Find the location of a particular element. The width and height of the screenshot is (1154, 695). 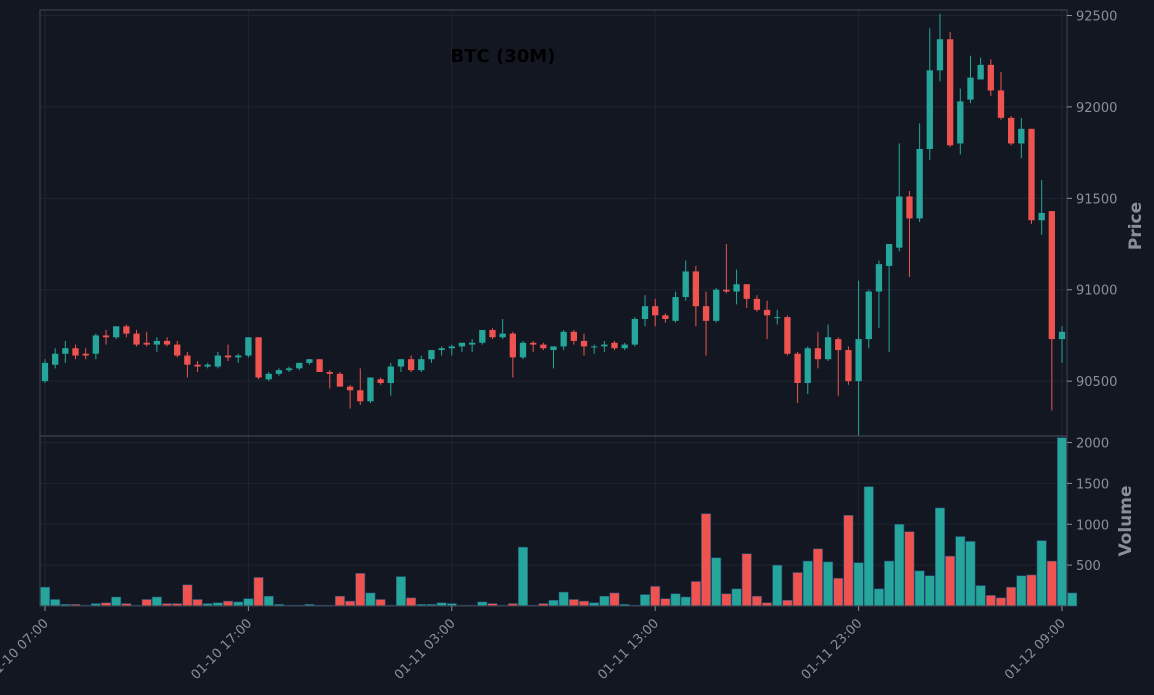

x-tick-label: 01-12 09:00 is located at coordinates (1035, 649).